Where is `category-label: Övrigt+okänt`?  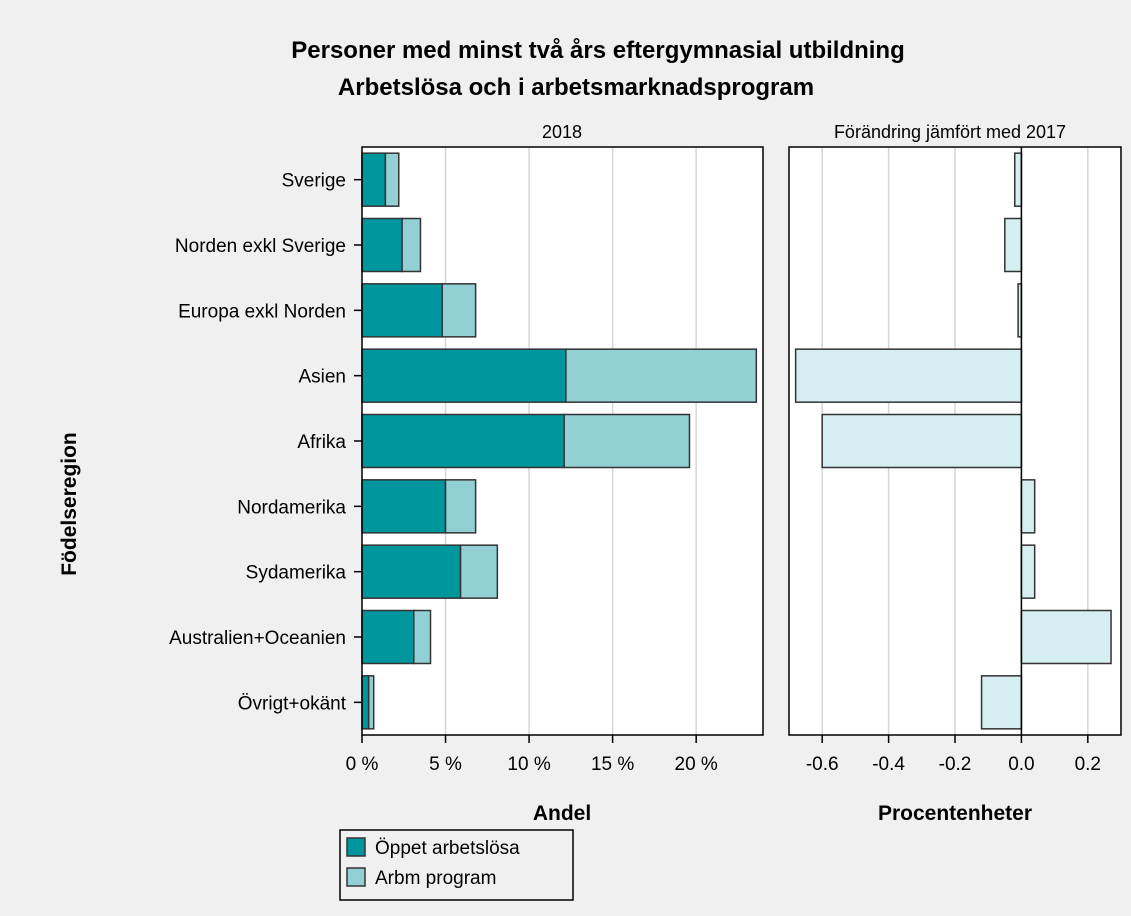 category-label: Övrigt+okänt is located at coordinates (292, 703).